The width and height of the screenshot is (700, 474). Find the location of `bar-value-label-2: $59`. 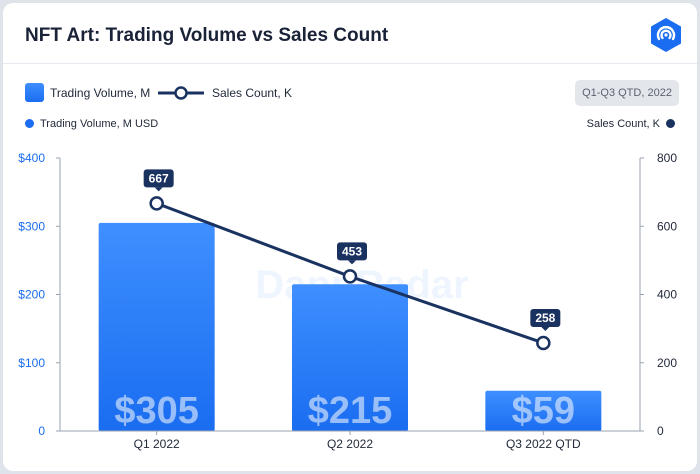

bar-value-label-2: $59 is located at coordinates (543, 411).